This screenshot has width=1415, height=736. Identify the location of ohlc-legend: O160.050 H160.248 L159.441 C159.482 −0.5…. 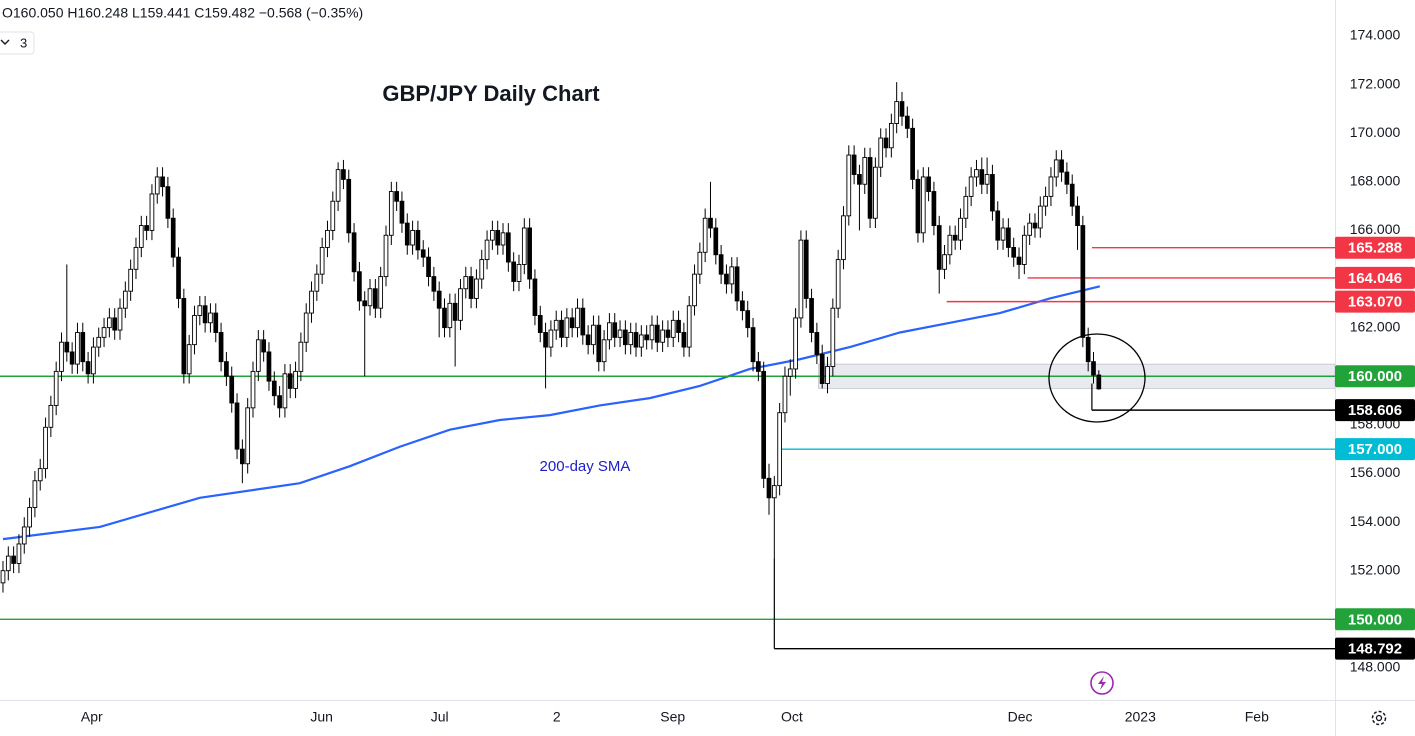
(182, 13).